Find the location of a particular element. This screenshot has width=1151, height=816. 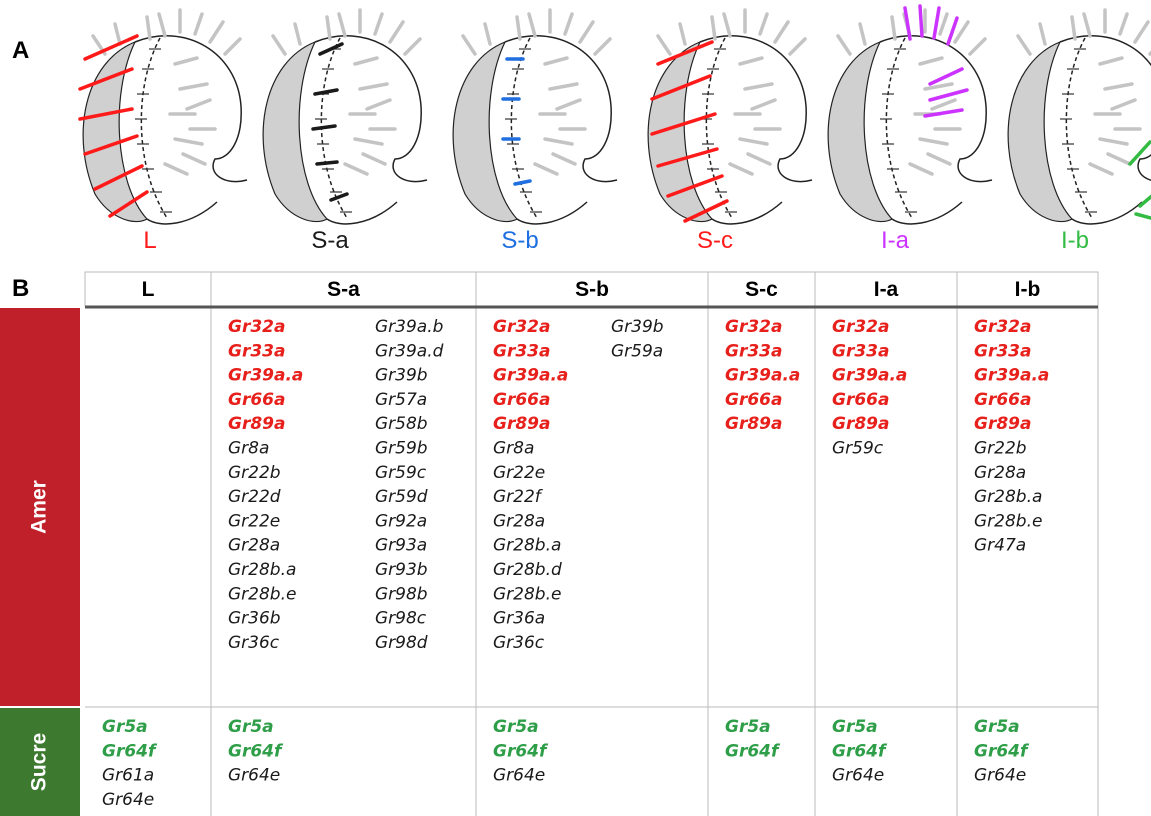

gene-name: Gr93b is located at coordinates (401, 570).